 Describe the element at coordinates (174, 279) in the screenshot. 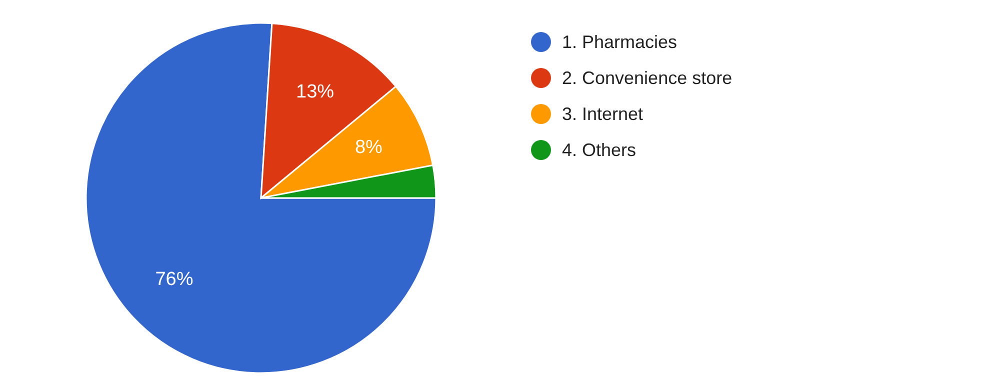

I see `data-label: 76%` at that location.